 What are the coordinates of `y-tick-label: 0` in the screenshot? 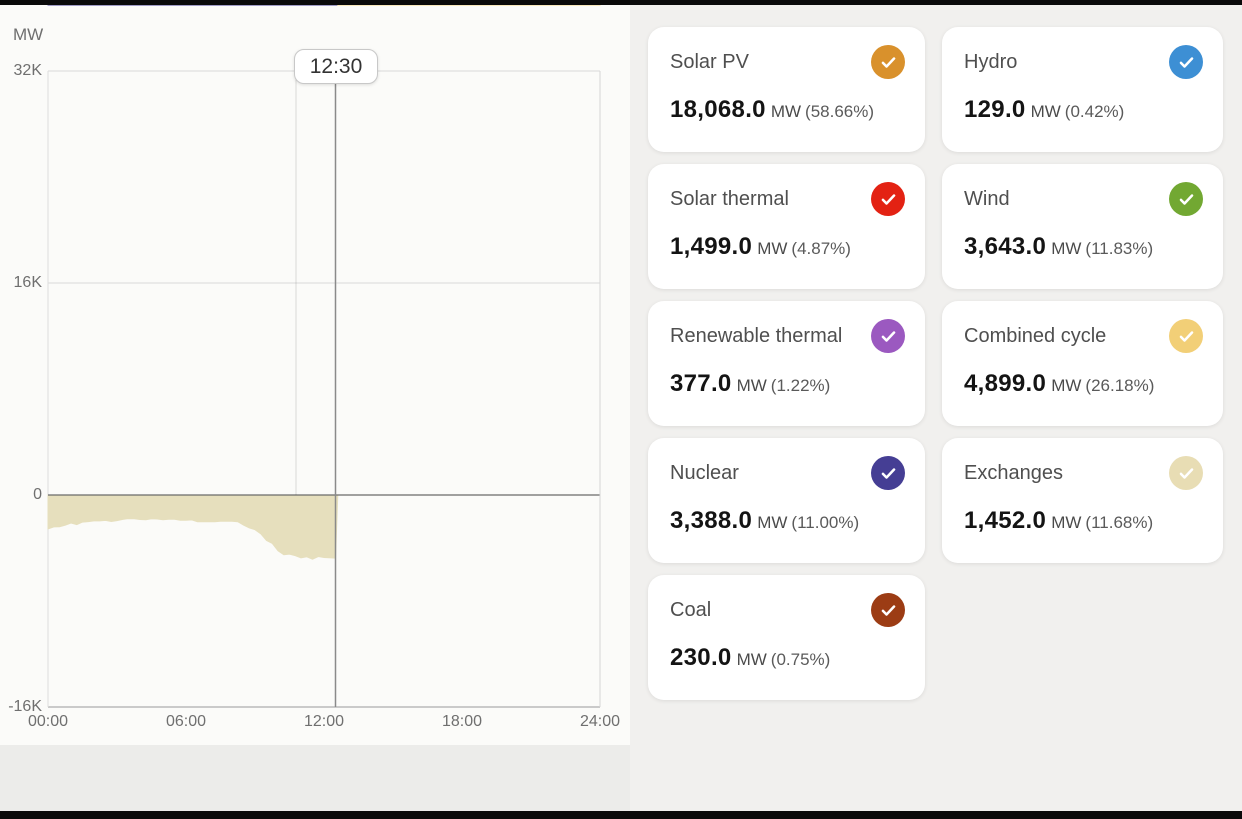 It's located at (37, 494).